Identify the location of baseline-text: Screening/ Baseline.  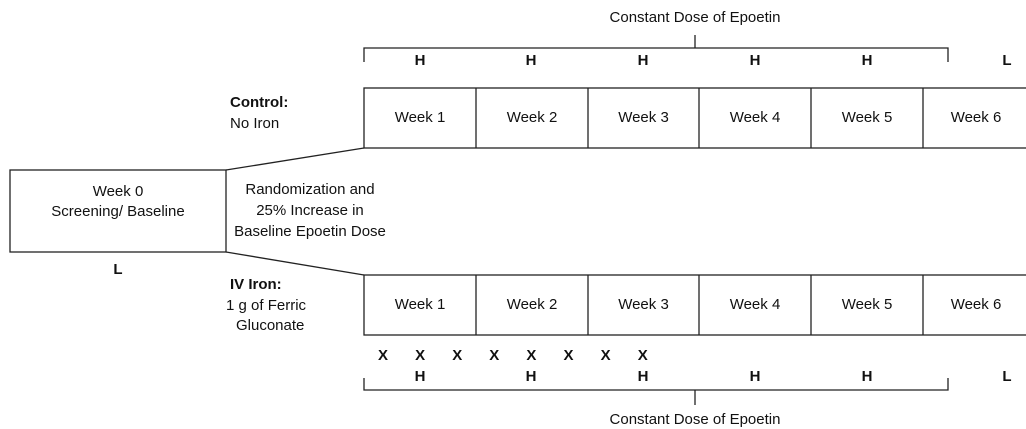
(117, 211).